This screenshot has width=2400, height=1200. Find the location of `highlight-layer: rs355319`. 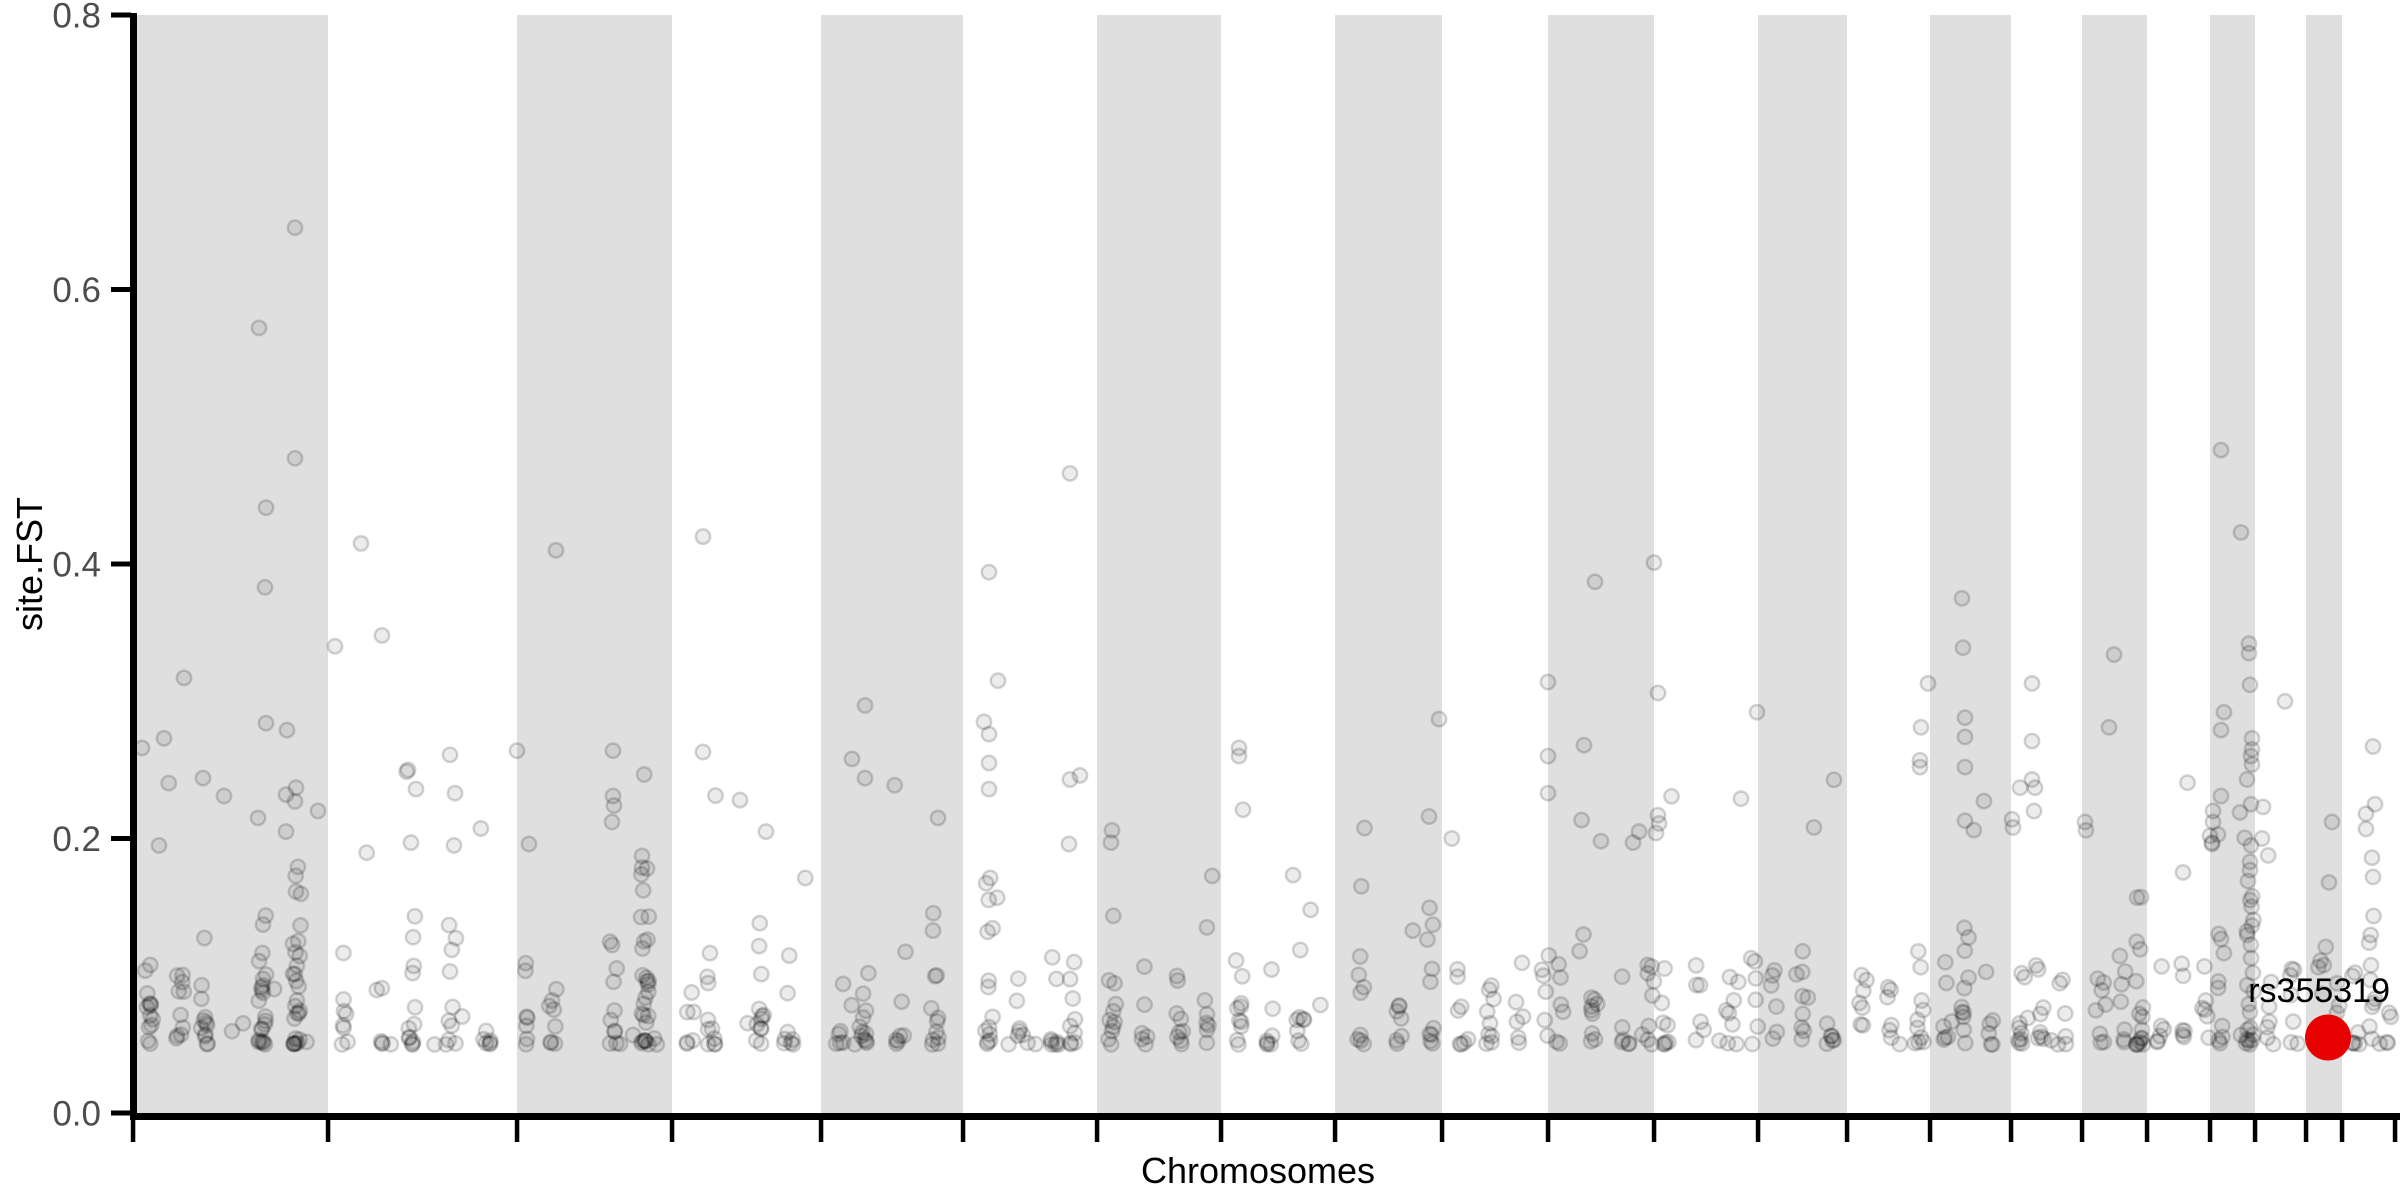

highlight-layer: rs355319 is located at coordinates (2319, 1016).